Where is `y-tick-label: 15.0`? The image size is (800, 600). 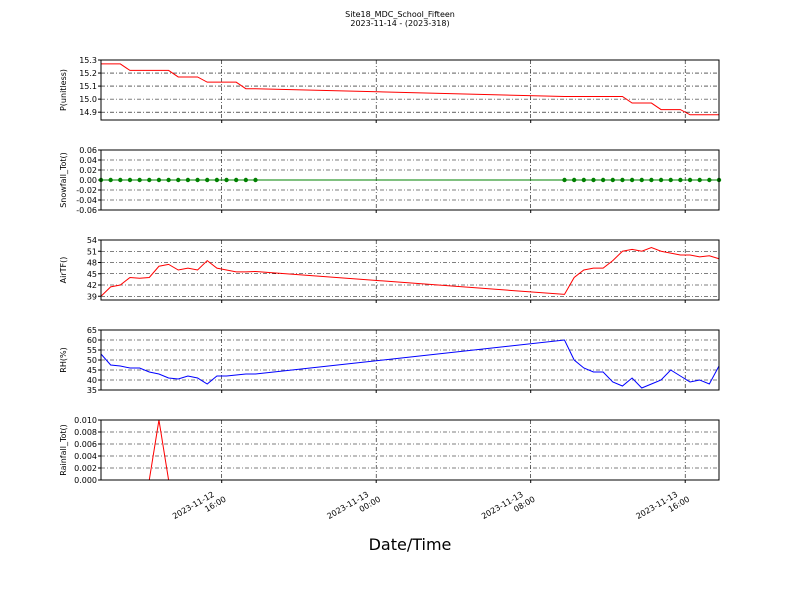 y-tick-label: 15.0 is located at coordinates (88, 99).